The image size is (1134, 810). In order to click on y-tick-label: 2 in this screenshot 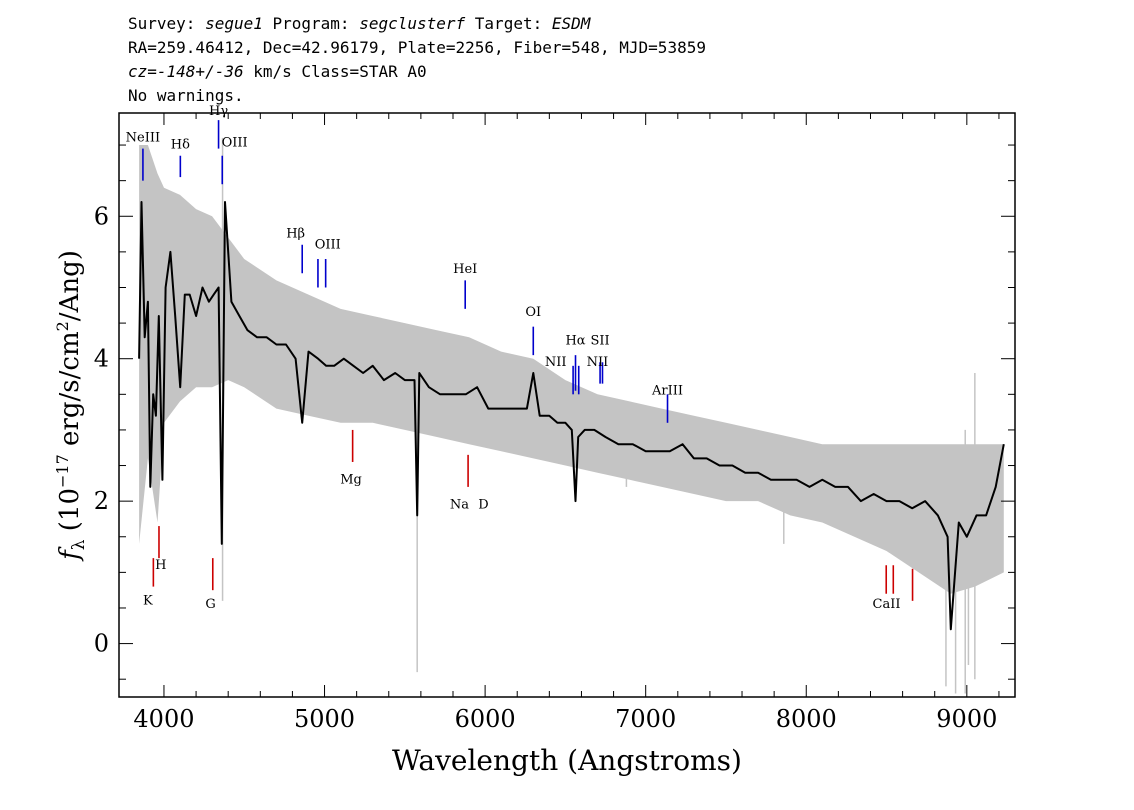, I will do `click(101, 501)`.